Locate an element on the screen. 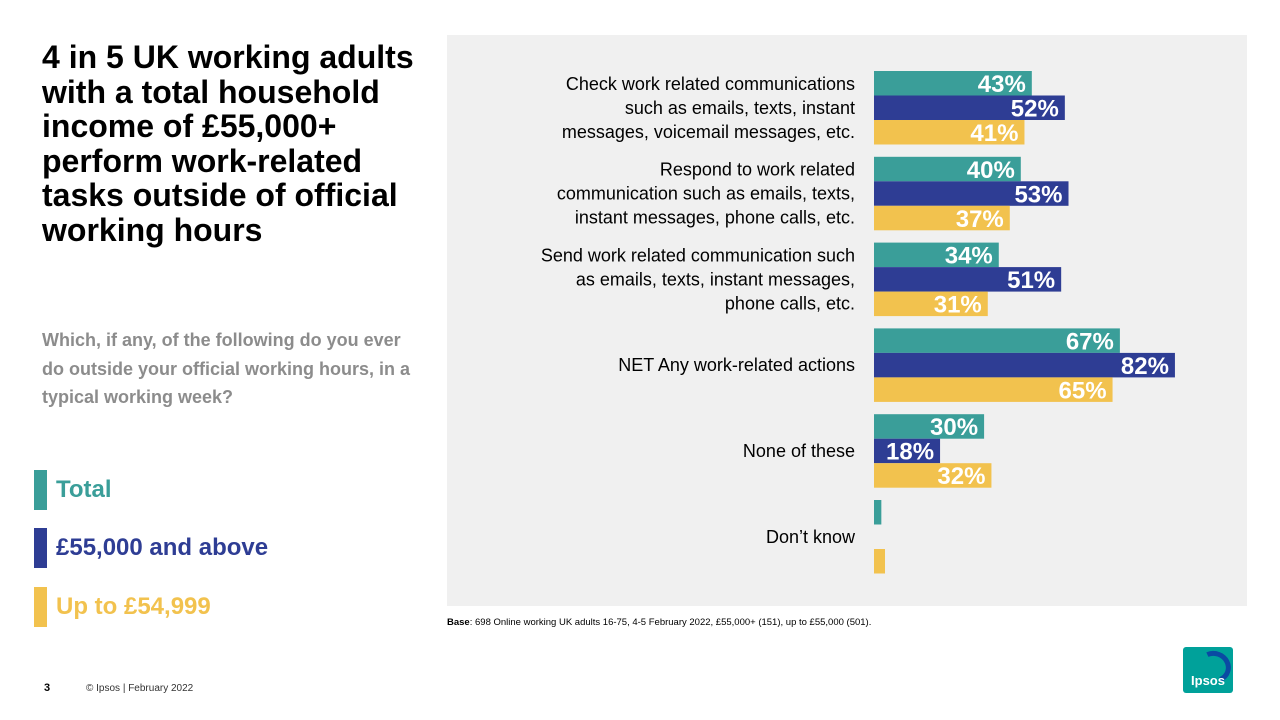 This screenshot has height=720, width=1280. data-label: 82% is located at coordinates (1145, 366).